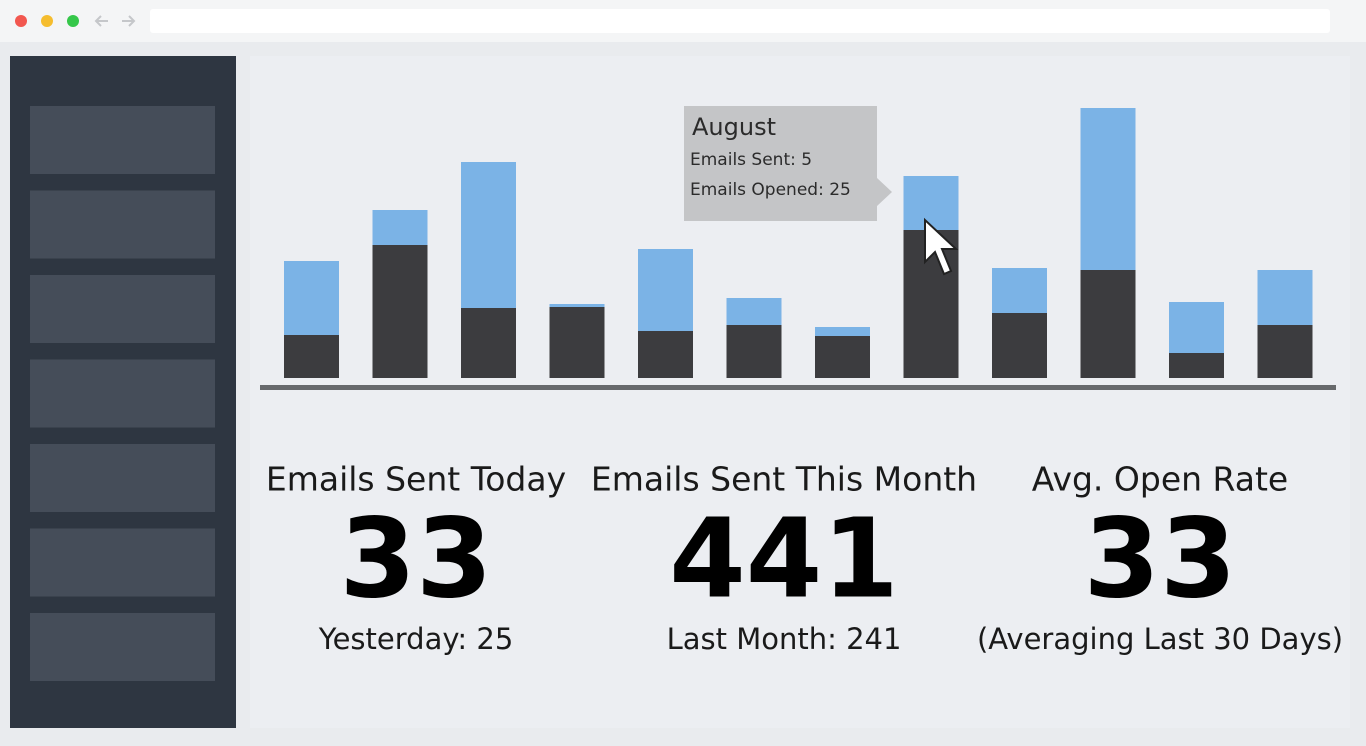 Image resolution: width=1366 pixels, height=746 pixels. What do you see at coordinates (1160, 479) in the screenshot?
I see `stat-title: Avg. Open Rate` at bounding box center [1160, 479].